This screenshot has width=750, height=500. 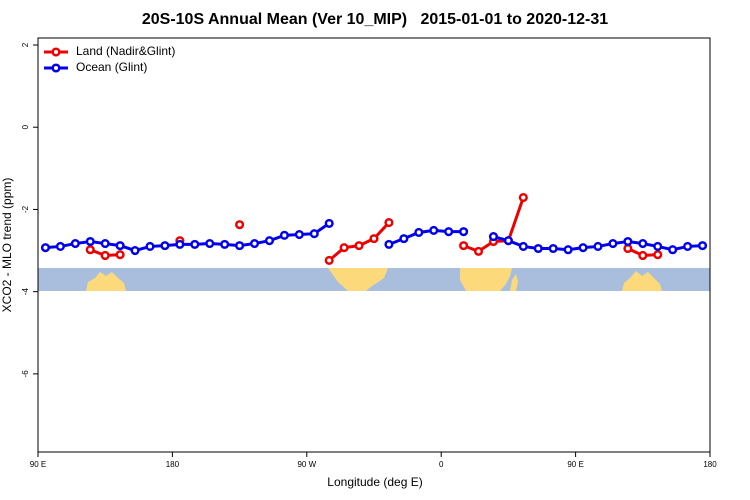 What do you see at coordinates (111, 67) in the screenshot?
I see `legend-label: Ocean (Glint)` at bounding box center [111, 67].